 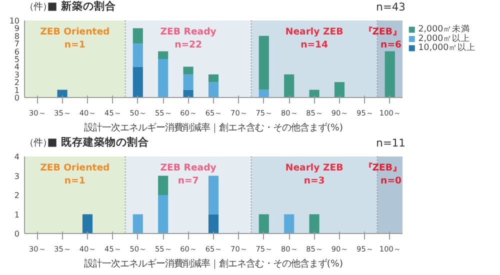 What do you see at coordinates (382, 38) in the screenshot?
I see `band-label: 『ZEB』 n=6` at bounding box center [382, 38].